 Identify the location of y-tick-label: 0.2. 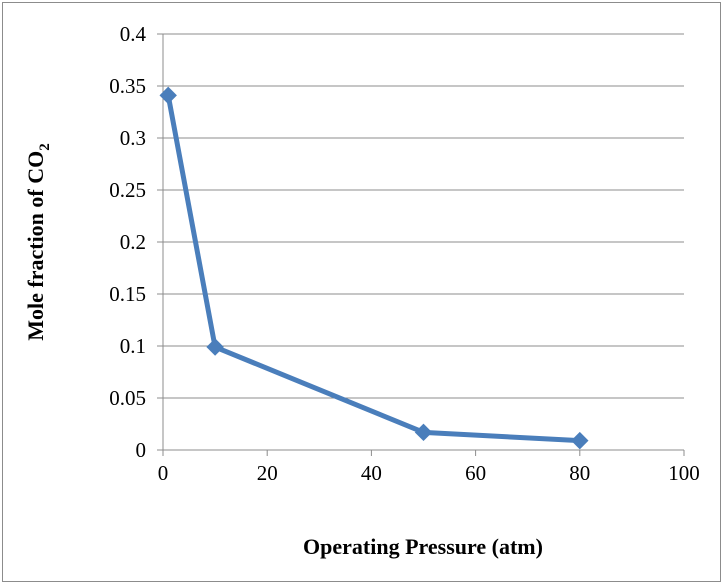
(133, 242).